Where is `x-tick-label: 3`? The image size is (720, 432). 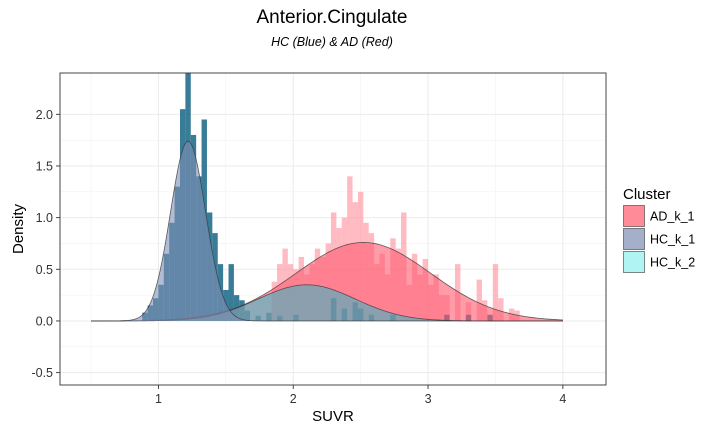
x-tick-label: 3 is located at coordinates (428, 399).